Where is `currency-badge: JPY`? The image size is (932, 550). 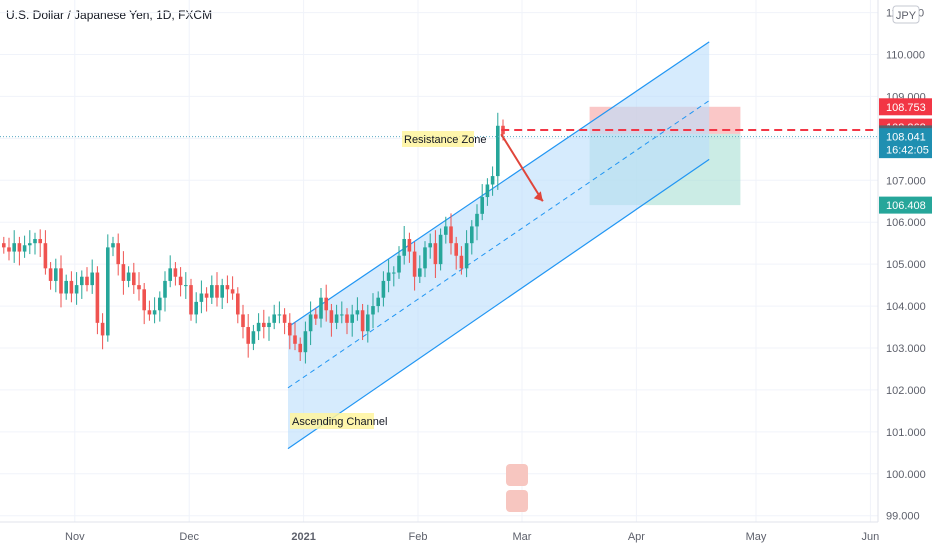 currency-badge: JPY is located at coordinates (906, 14).